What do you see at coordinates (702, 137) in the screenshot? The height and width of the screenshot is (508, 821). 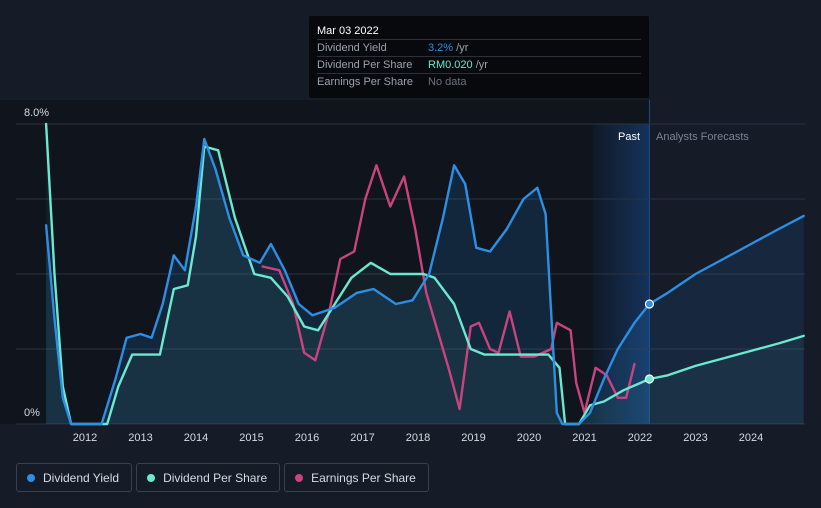 I see `forecast-label: Analysts Forecasts` at bounding box center [702, 137].